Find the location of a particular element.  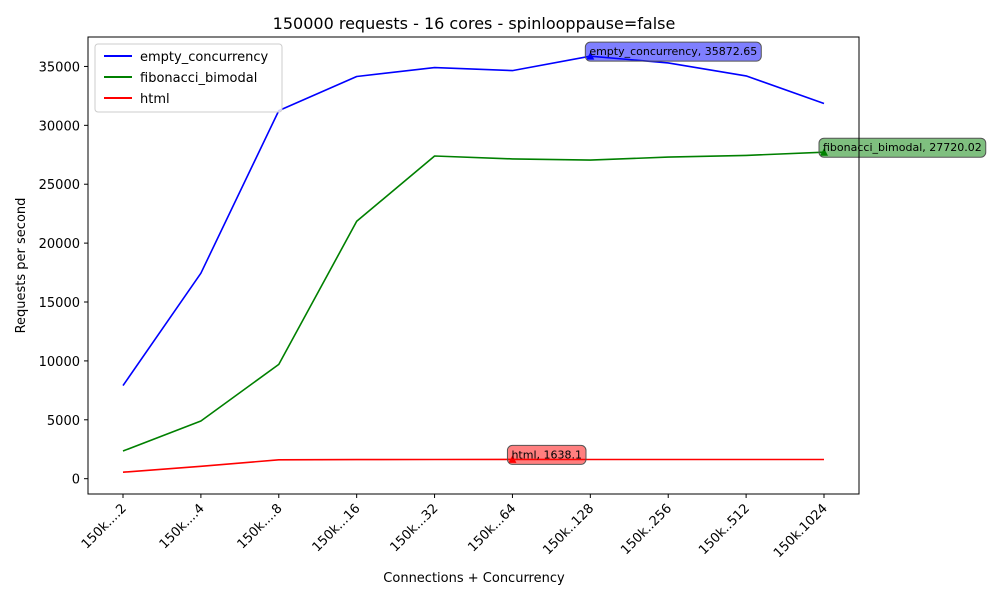

annotation-label: empty_concurrency, 35872.65 is located at coordinates (673, 51).